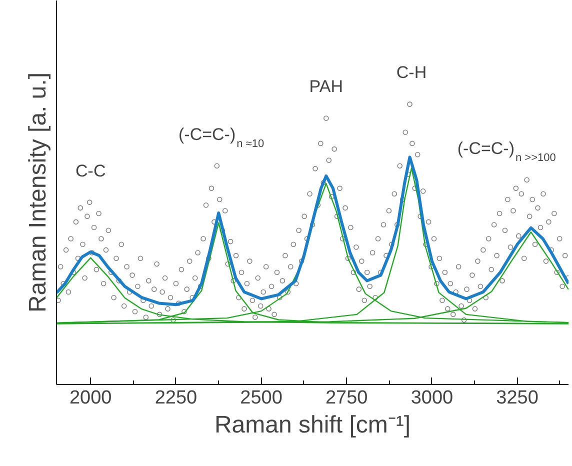 This screenshot has height=466, width=572. What do you see at coordinates (312, 425) in the screenshot?
I see `x-axis-title: Raman shift [cm⁻¹]` at bounding box center [312, 425].